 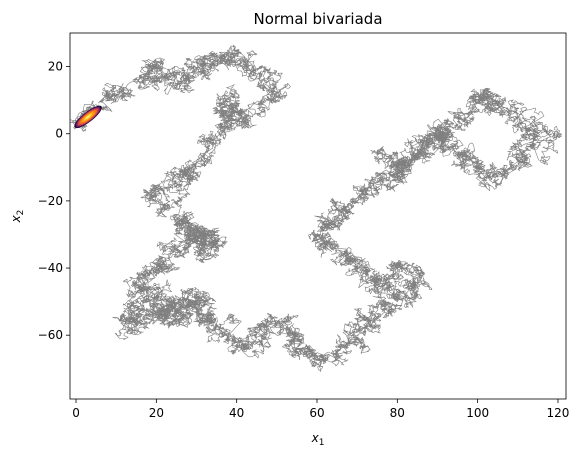 I want to click on y-tick-label: −40, so click(x=50, y=268).